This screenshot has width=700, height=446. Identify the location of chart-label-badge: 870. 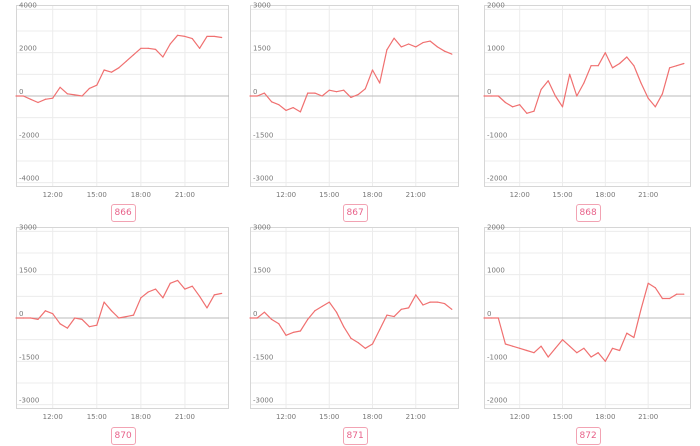
(123, 436).